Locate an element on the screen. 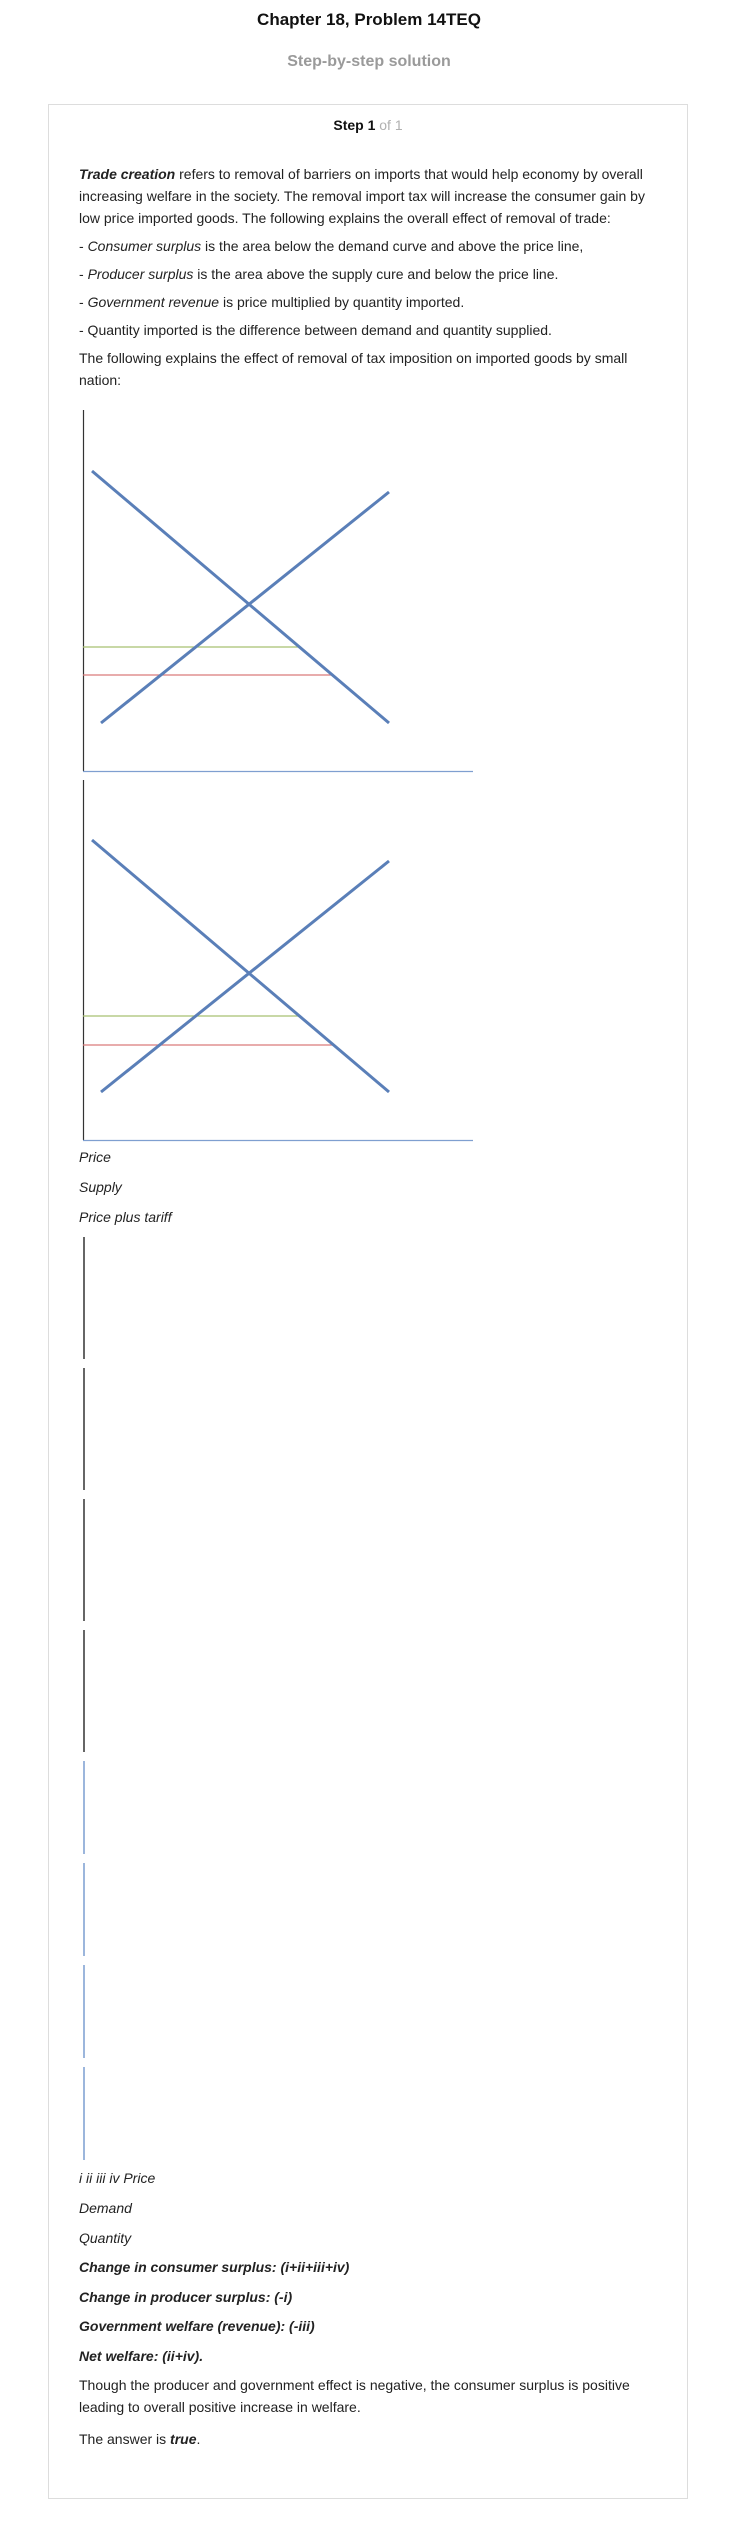  result-government-revenue: Government welfare (revenue): (-iii) is located at coordinates (197, 2326).